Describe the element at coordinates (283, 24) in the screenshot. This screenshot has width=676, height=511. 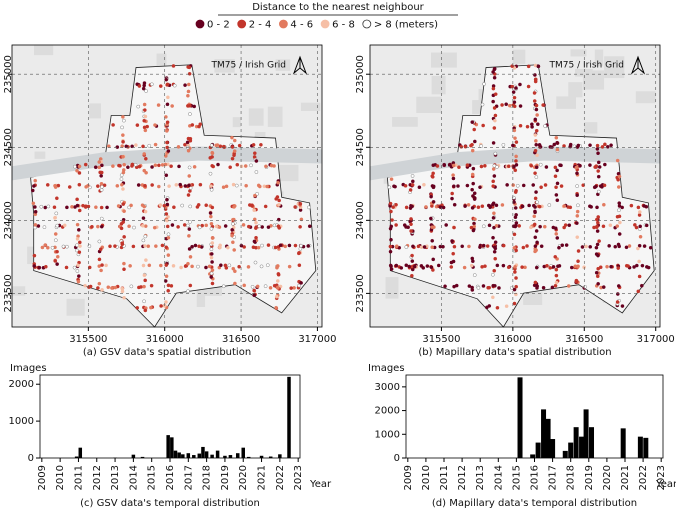
I see `legend-swatch` at that location.